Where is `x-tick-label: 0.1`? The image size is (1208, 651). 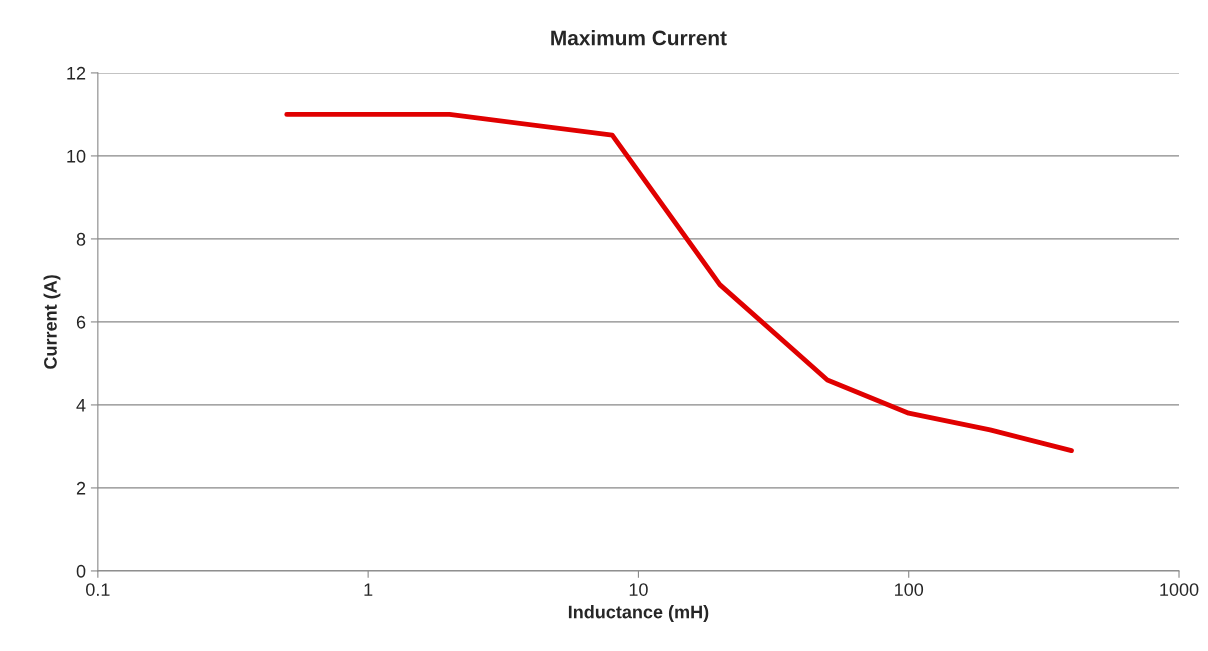 x-tick-label: 0.1 is located at coordinates (98, 589).